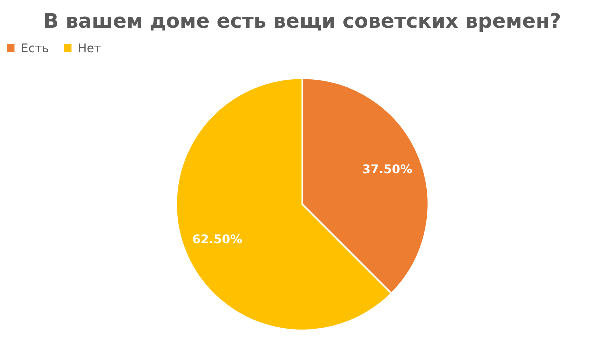  Describe the element at coordinates (303, 21) in the screenshot. I see `chart-title: В вашем доме есть вещи советских времен?` at that location.